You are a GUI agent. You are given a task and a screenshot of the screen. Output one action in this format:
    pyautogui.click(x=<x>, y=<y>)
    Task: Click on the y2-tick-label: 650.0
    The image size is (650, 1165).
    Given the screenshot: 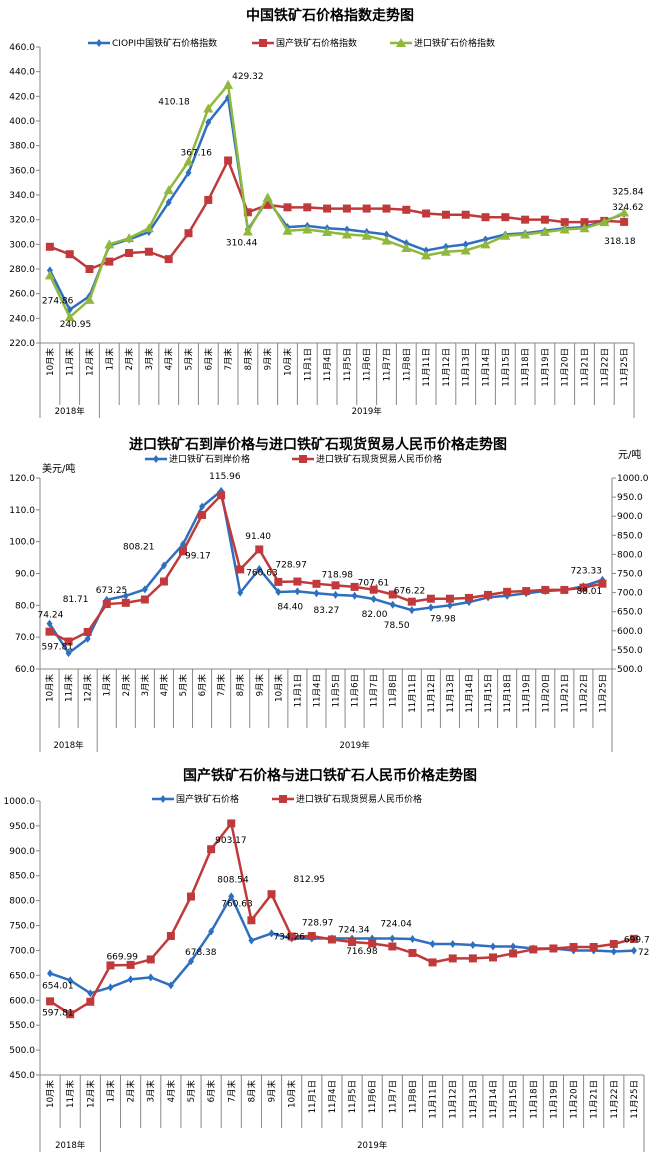 What is the action you would take?
    pyautogui.click(x=630, y=613)
    